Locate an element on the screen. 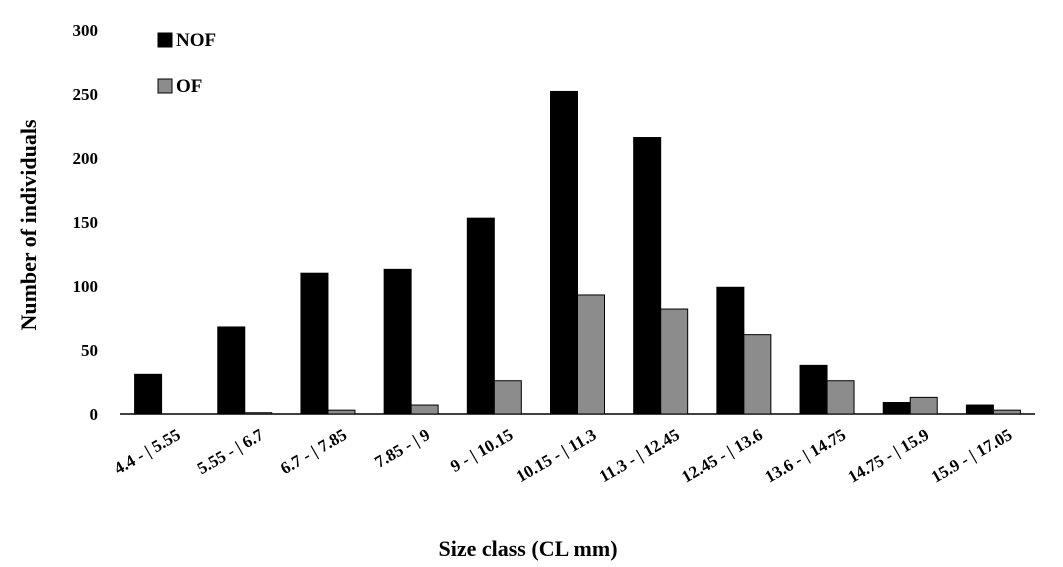  y-tick-label: 100 is located at coordinates (86, 286).